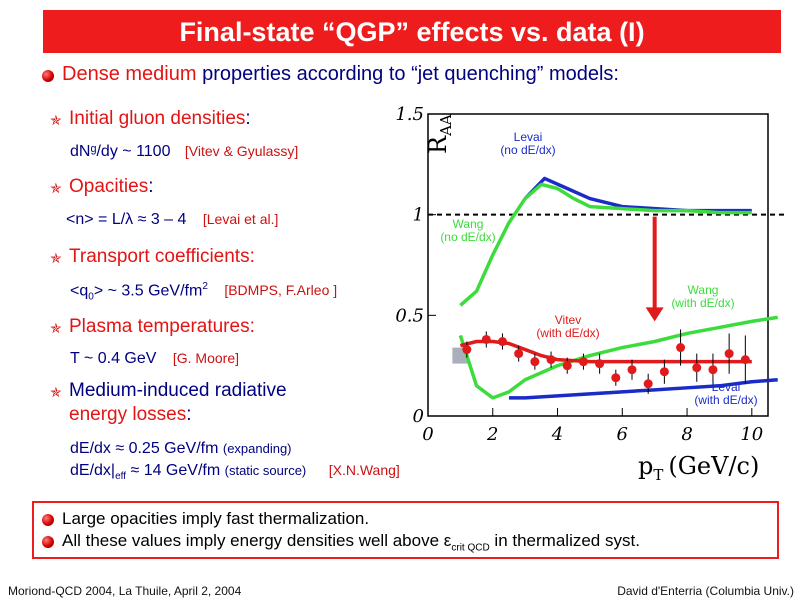 The width and height of the screenshot is (800, 600). I want to click on reference: [BDMPS, F.Arleo ], so click(281, 290).